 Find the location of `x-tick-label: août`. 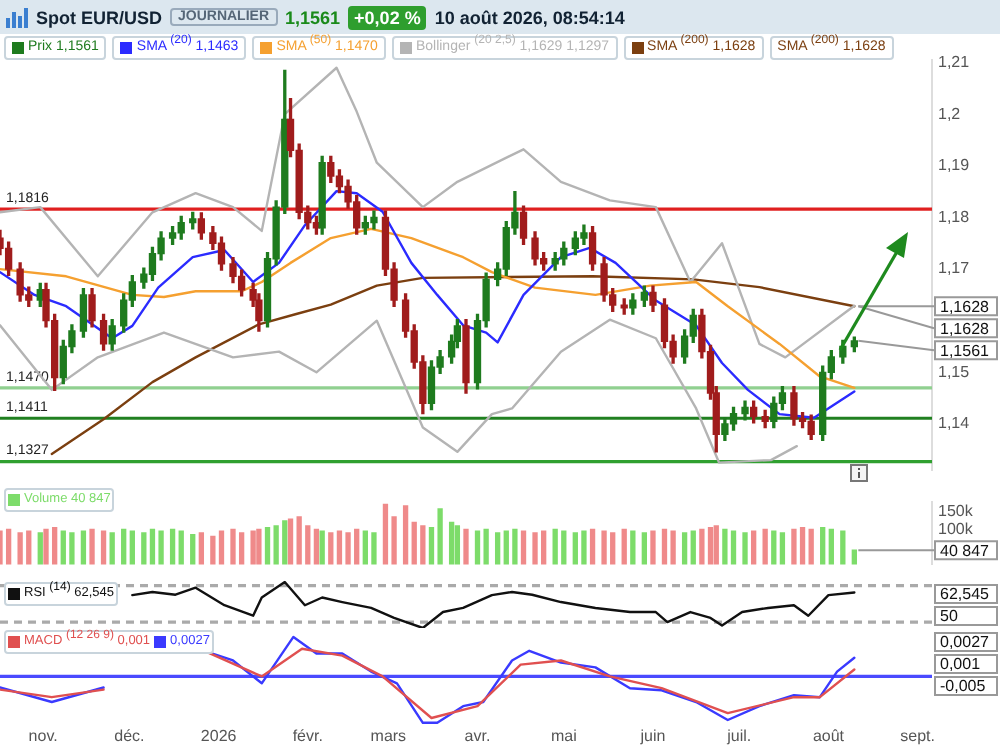

x-tick-label: août is located at coordinates (829, 735).